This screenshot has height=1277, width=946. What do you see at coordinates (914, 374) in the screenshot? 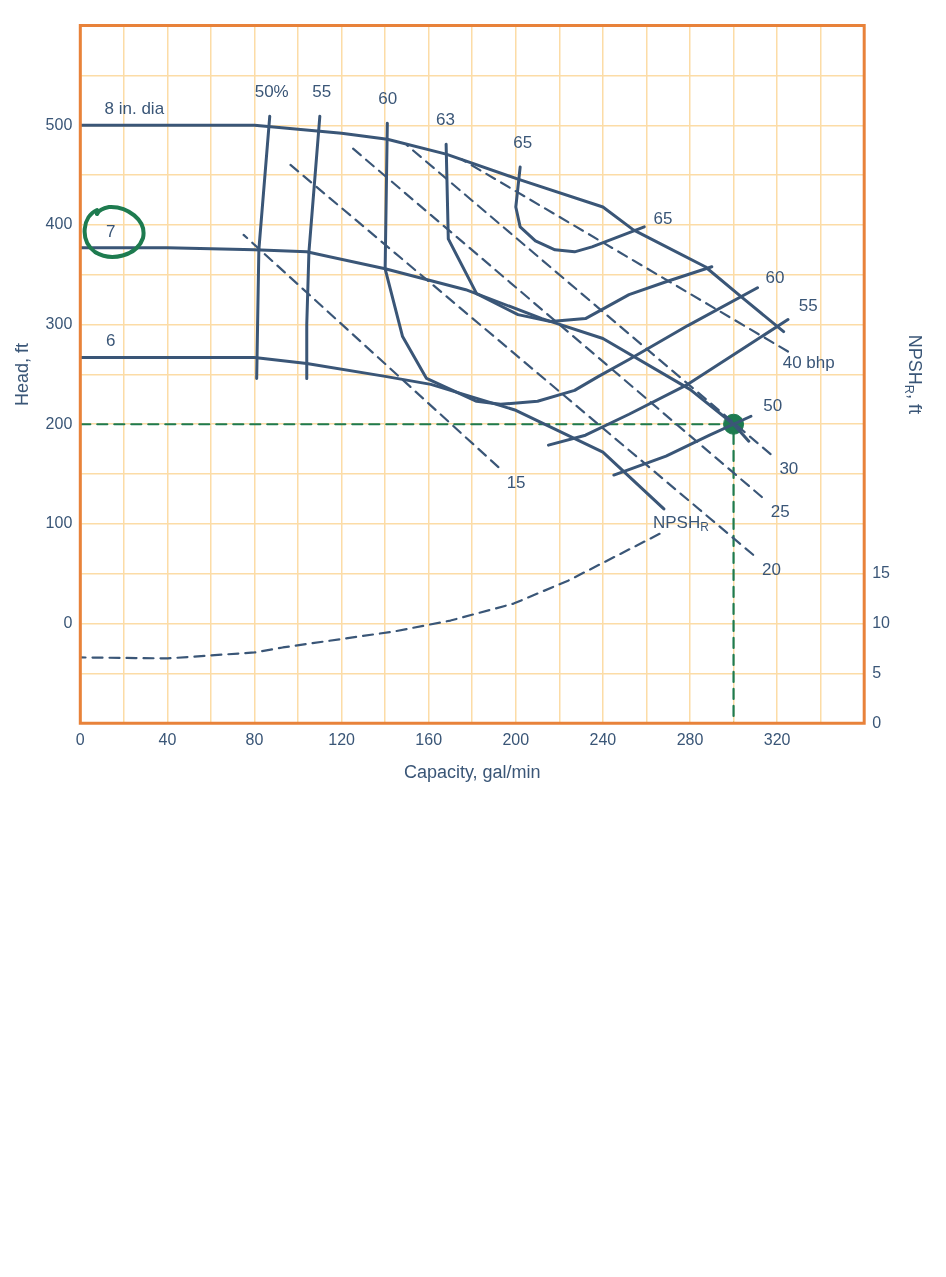
I see `y2-axis-title: NPSHR, ft` at bounding box center [914, 374].